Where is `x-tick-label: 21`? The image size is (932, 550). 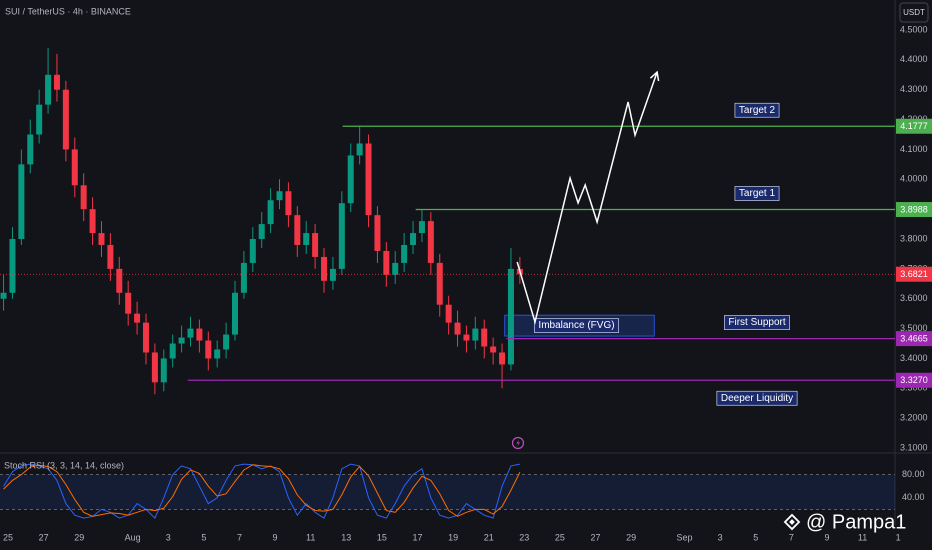
x-tick-label: 21 is located at coordinates (489, 537).